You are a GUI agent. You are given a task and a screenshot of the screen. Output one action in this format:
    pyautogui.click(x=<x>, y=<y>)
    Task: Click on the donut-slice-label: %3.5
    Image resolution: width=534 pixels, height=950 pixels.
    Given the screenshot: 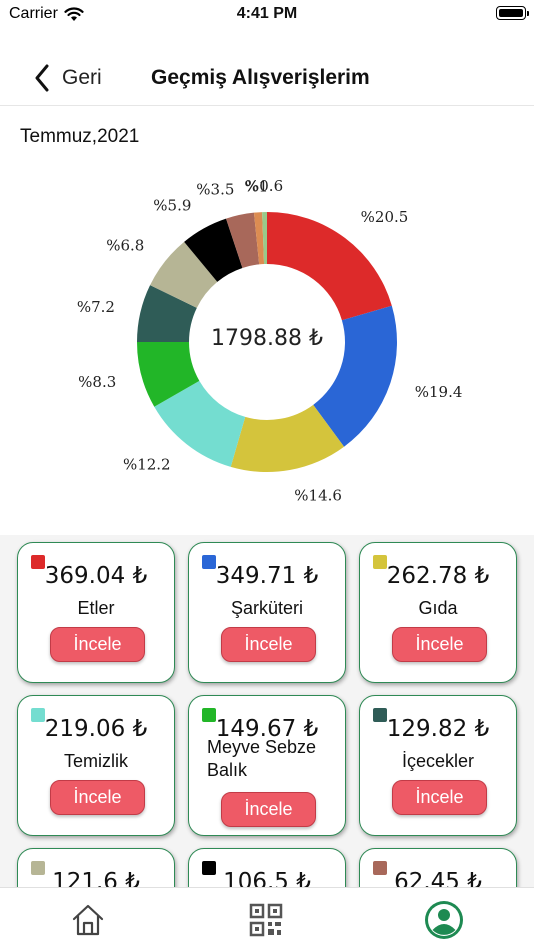 What is the action you would take?
    pyautogui.click(x=215, y=189)
    